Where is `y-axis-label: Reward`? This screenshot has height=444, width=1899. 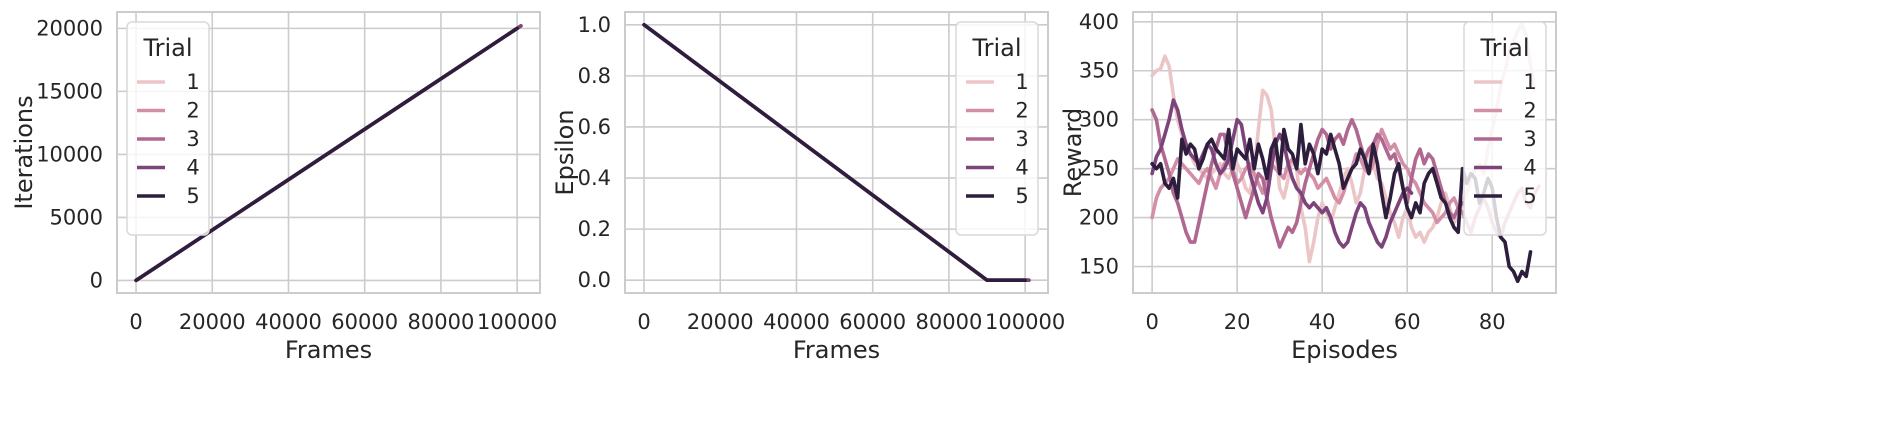
y-axis-label: Reward is located at coordinates (1073, 152).